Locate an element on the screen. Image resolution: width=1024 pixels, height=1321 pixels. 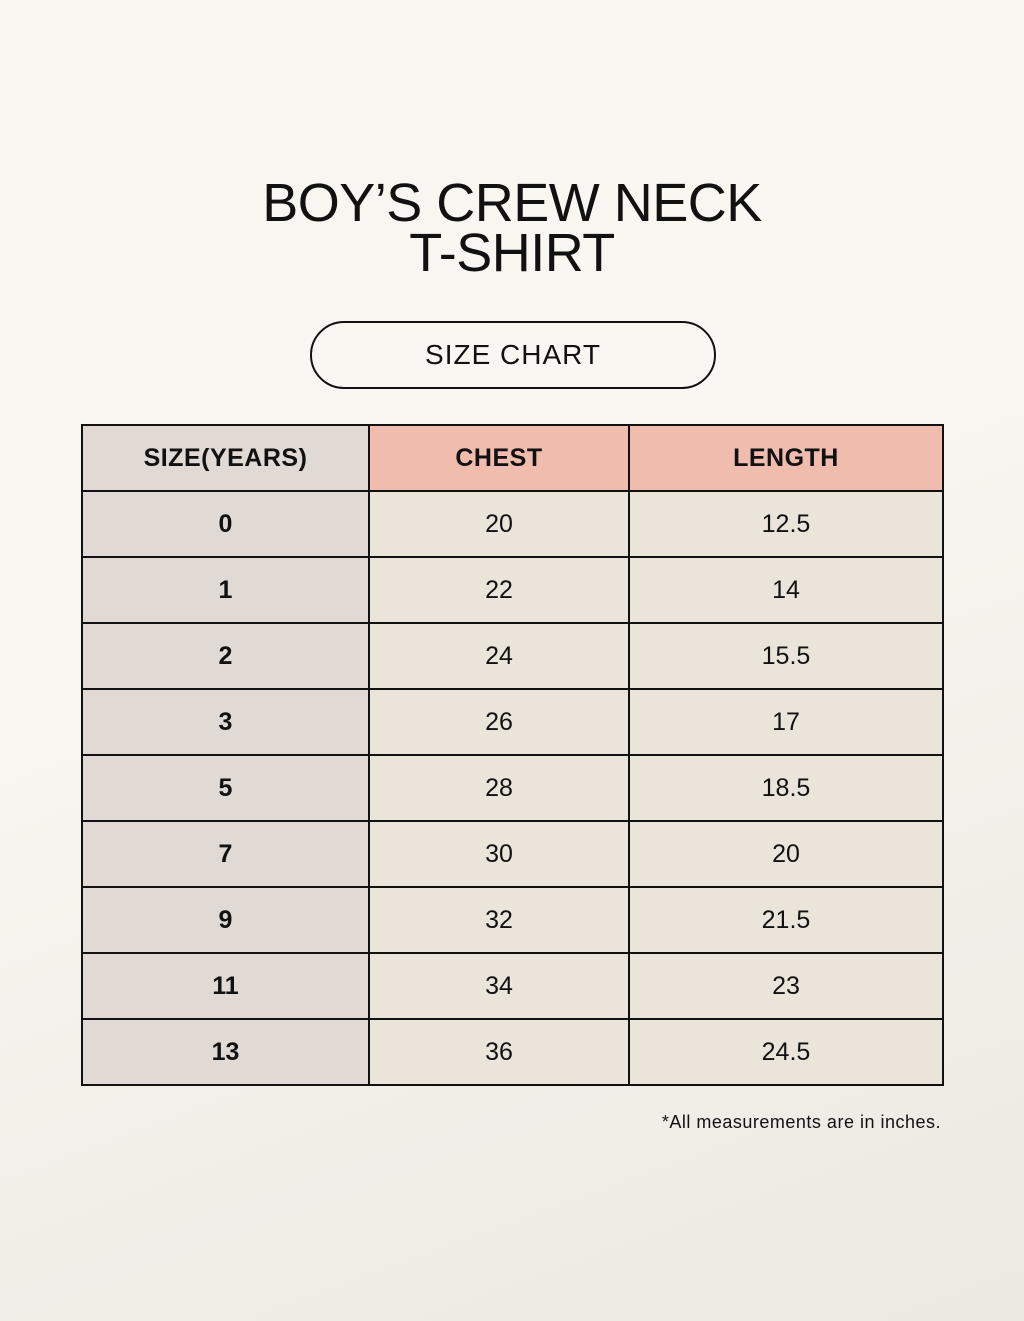
header-length: LENGTH is located at coordinates (786, 458).